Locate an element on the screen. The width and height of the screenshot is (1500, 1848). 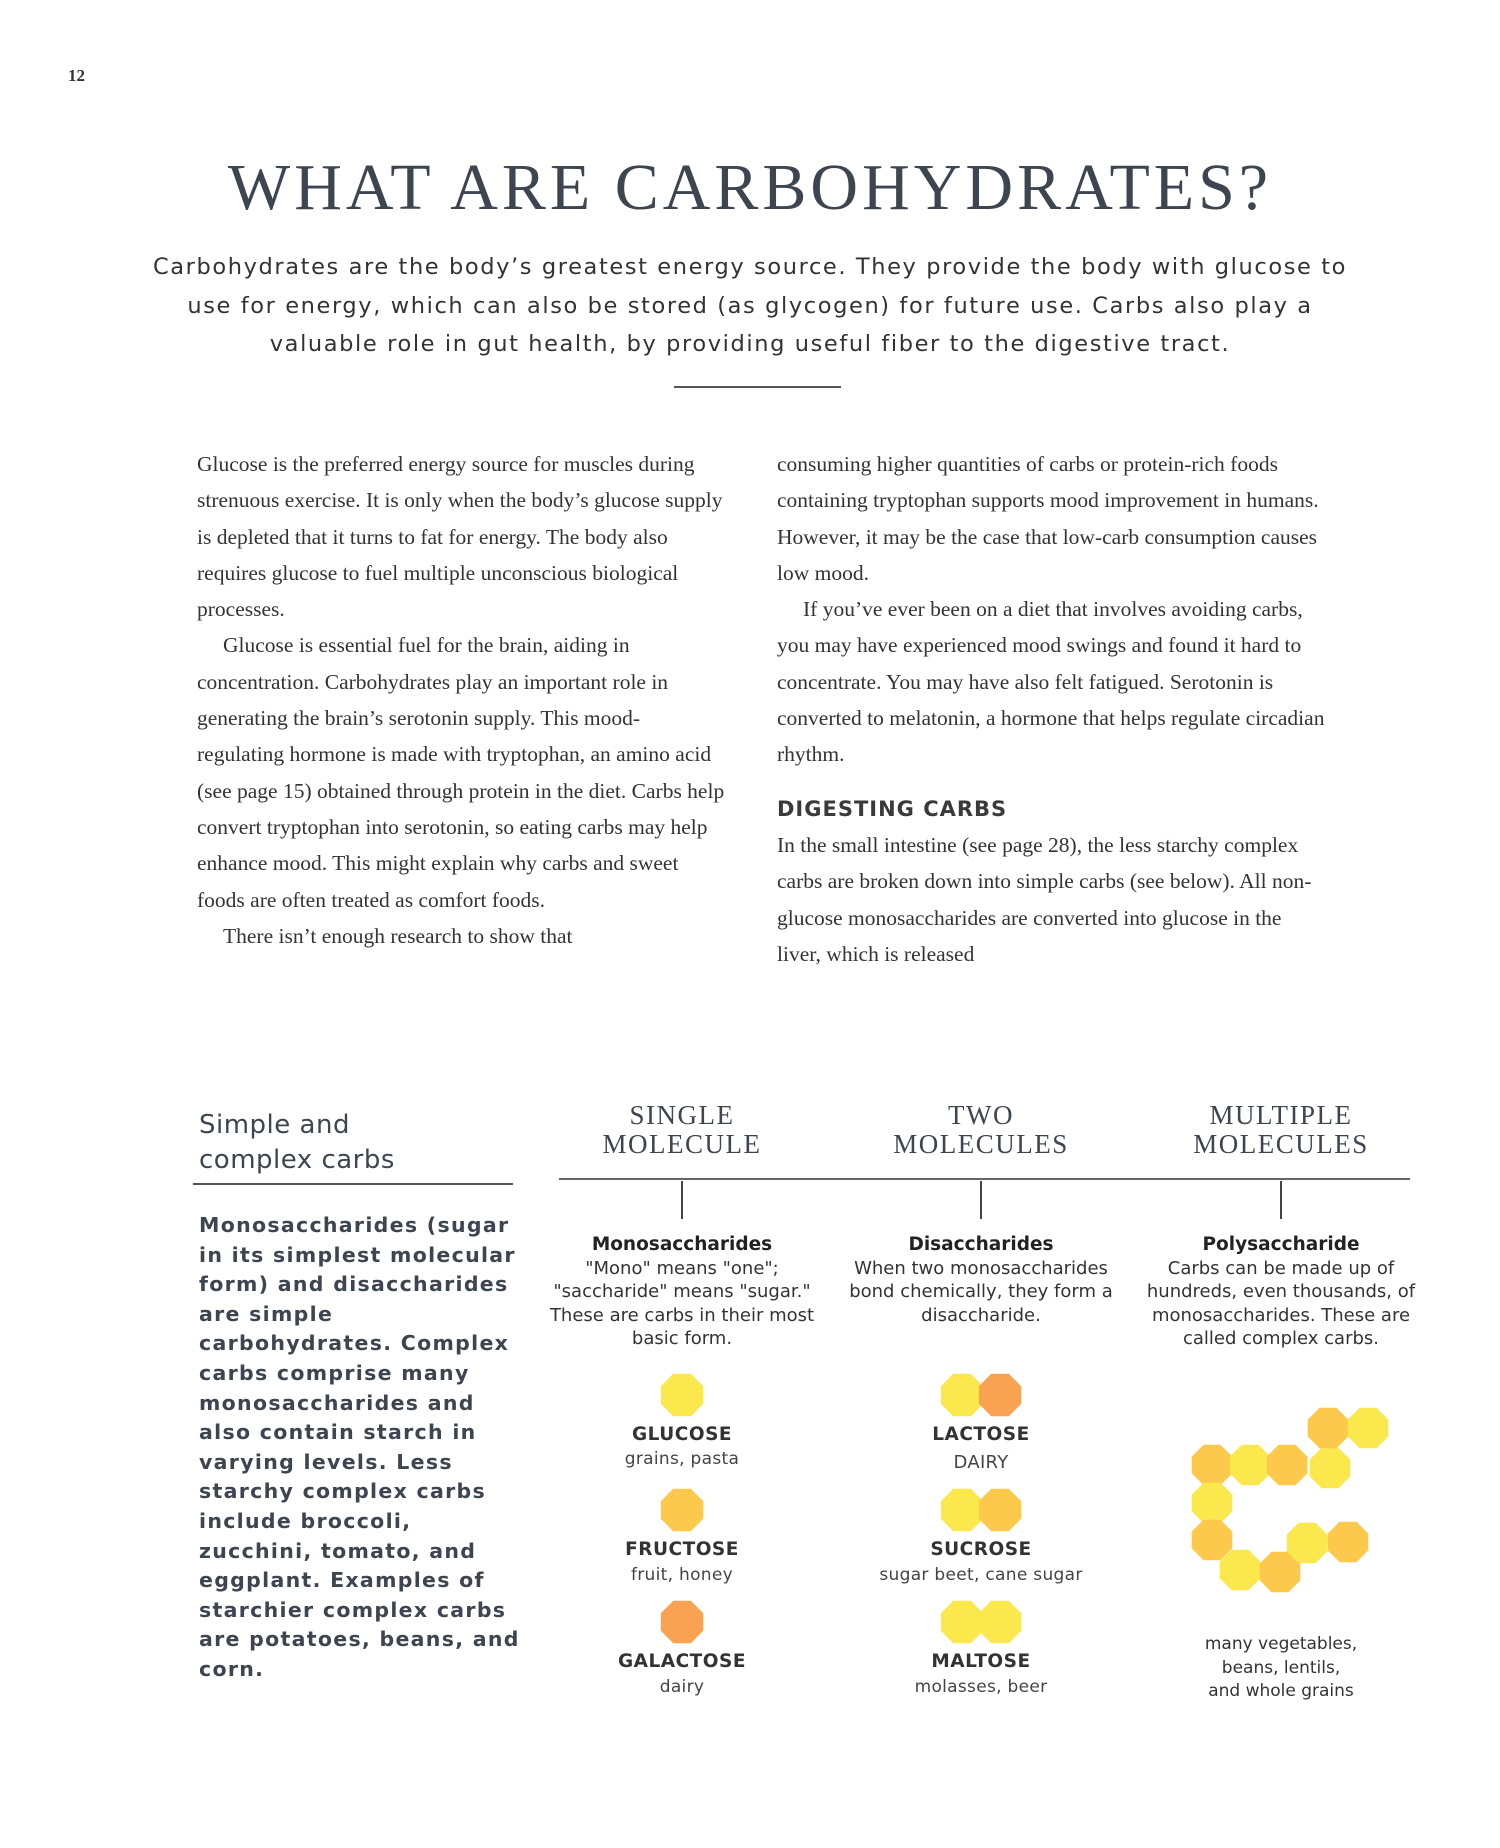
sugar-source: sugar beet, cane sugar is located at coordinates (981, 1575).